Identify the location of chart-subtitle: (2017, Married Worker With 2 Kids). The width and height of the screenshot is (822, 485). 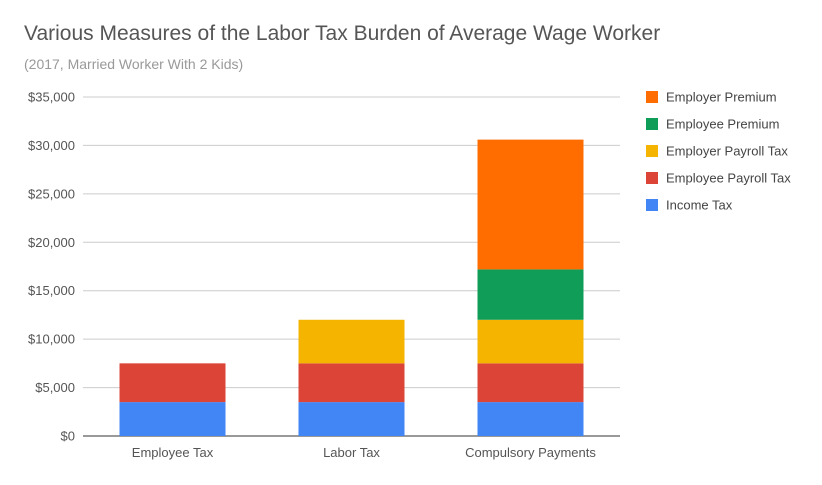
(134, 64).